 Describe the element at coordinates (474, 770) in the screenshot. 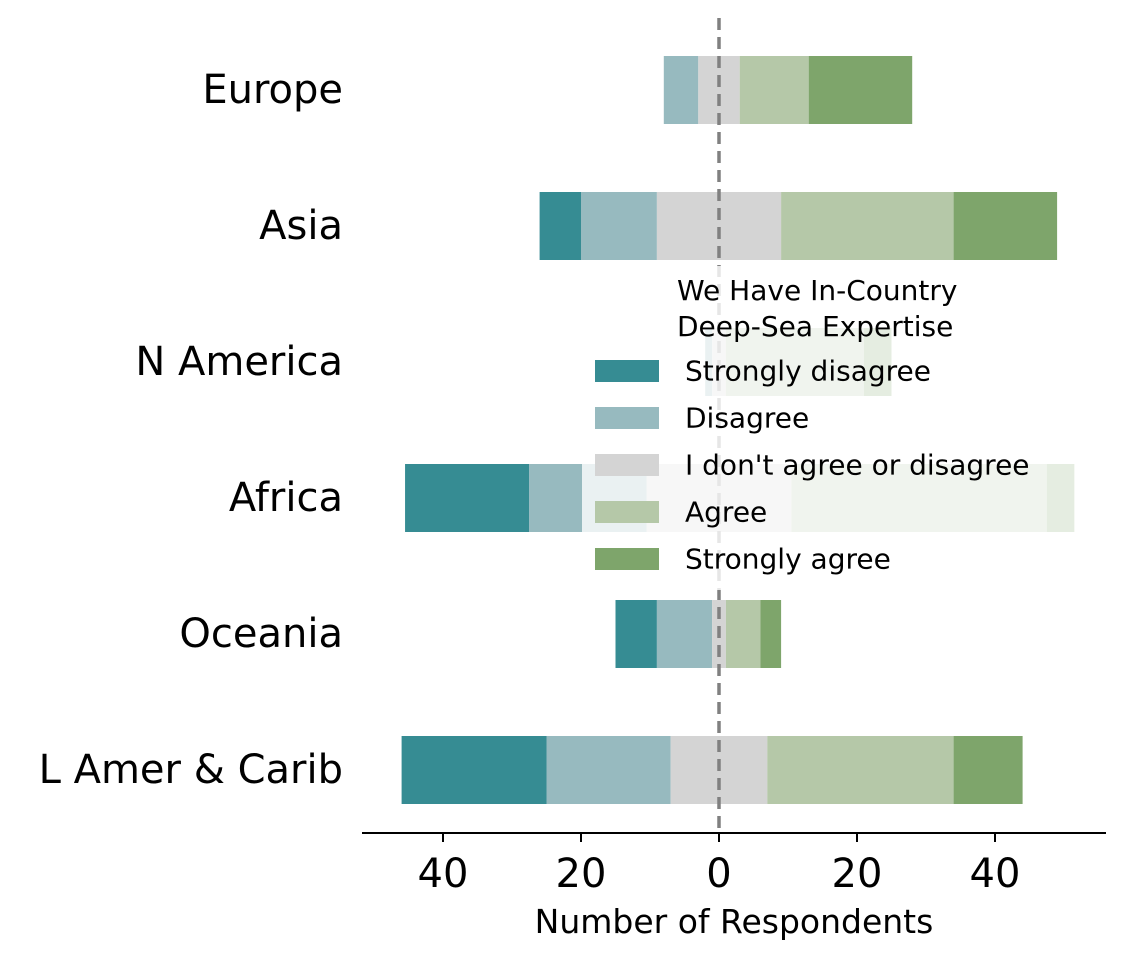

I see `bar-l-amer-carib-strongly-disagree` at that location.